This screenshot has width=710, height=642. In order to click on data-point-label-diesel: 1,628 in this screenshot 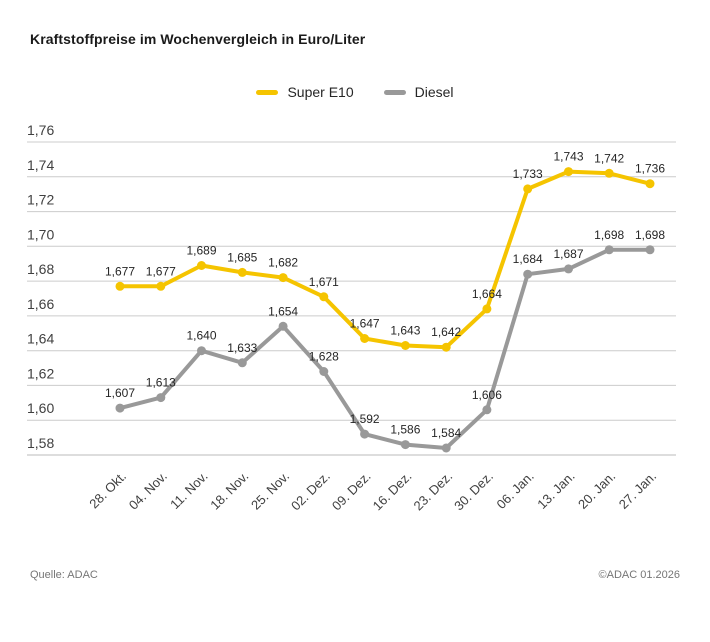, I will do `click(324, 357)`.